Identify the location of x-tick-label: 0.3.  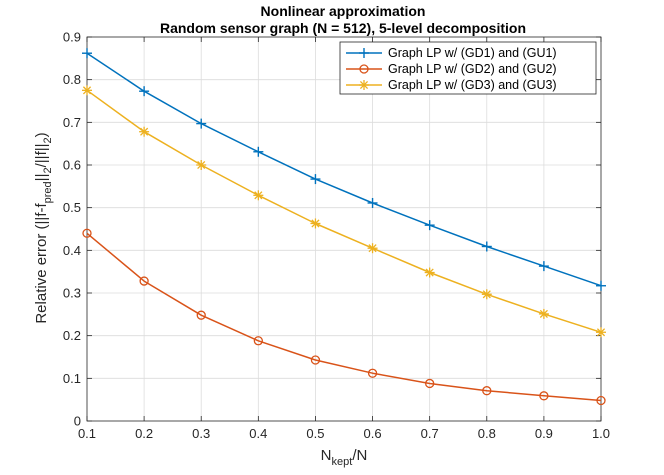
(201, 433).